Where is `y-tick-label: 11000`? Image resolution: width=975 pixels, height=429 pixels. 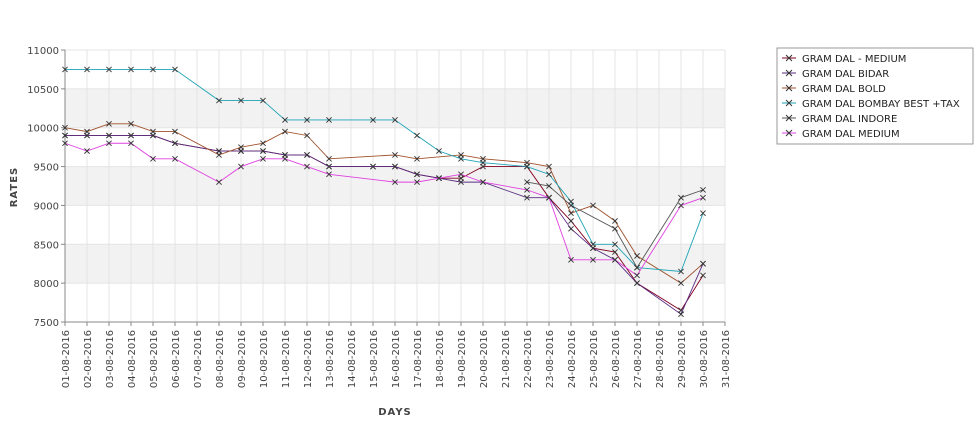 y-tick-label: 11000 is located at coordinates (43, 51).